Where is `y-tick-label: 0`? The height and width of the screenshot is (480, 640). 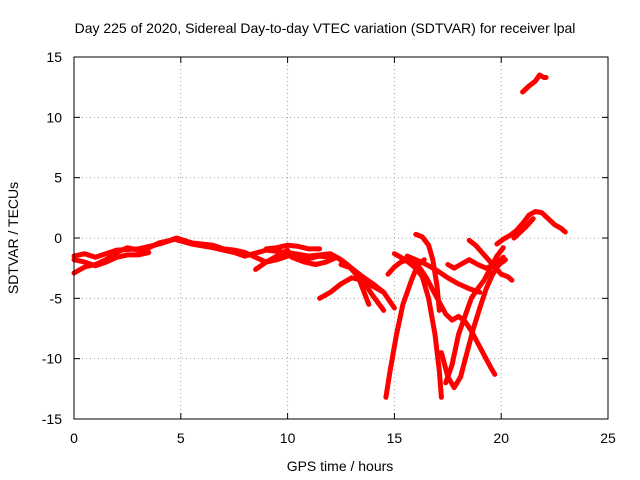
y-tick-label: 0 is located at coordinates (58, 238).